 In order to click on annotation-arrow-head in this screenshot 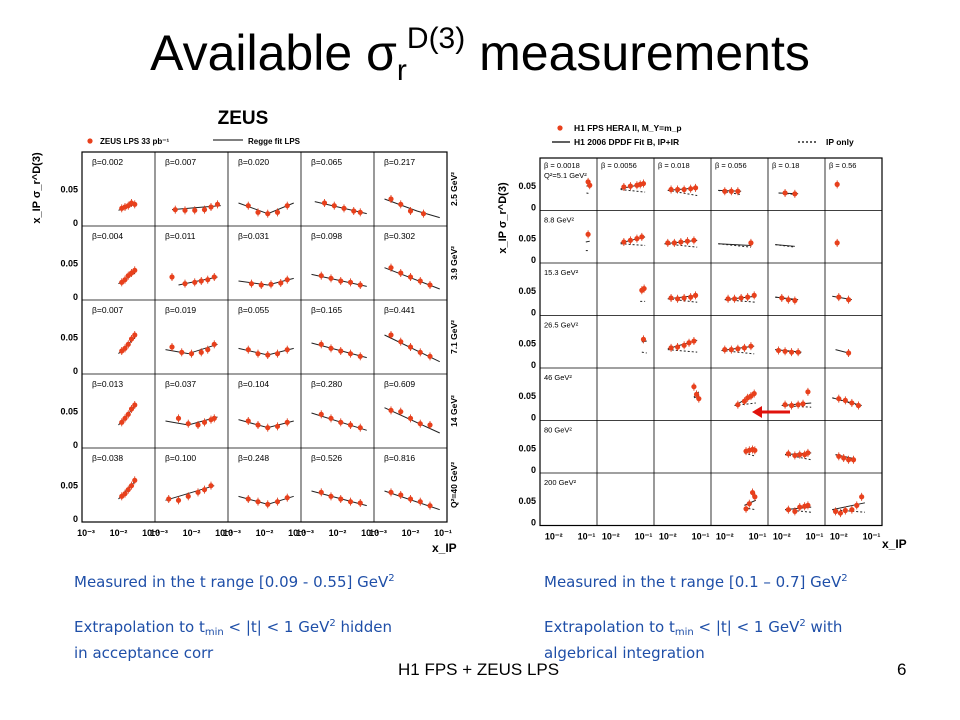, I will do `click(757, 412)`.